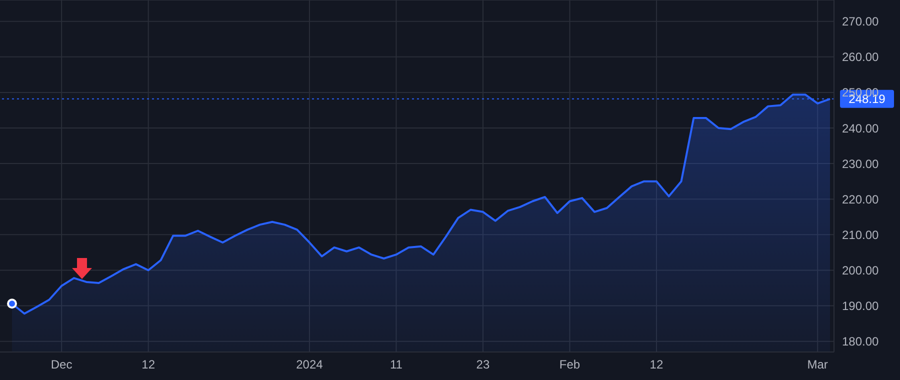  I want to click on y-tick-label: 270.00, so click(861, 21).